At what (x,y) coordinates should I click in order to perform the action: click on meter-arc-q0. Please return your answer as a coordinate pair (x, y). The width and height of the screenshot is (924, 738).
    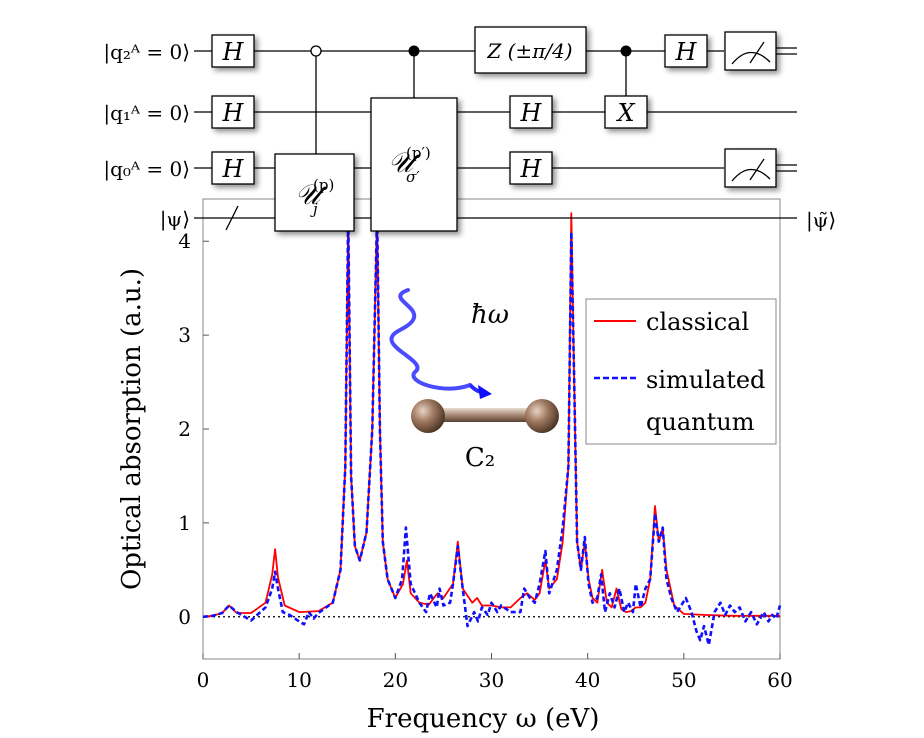
    Looking at the image, I should click on (751, 175).